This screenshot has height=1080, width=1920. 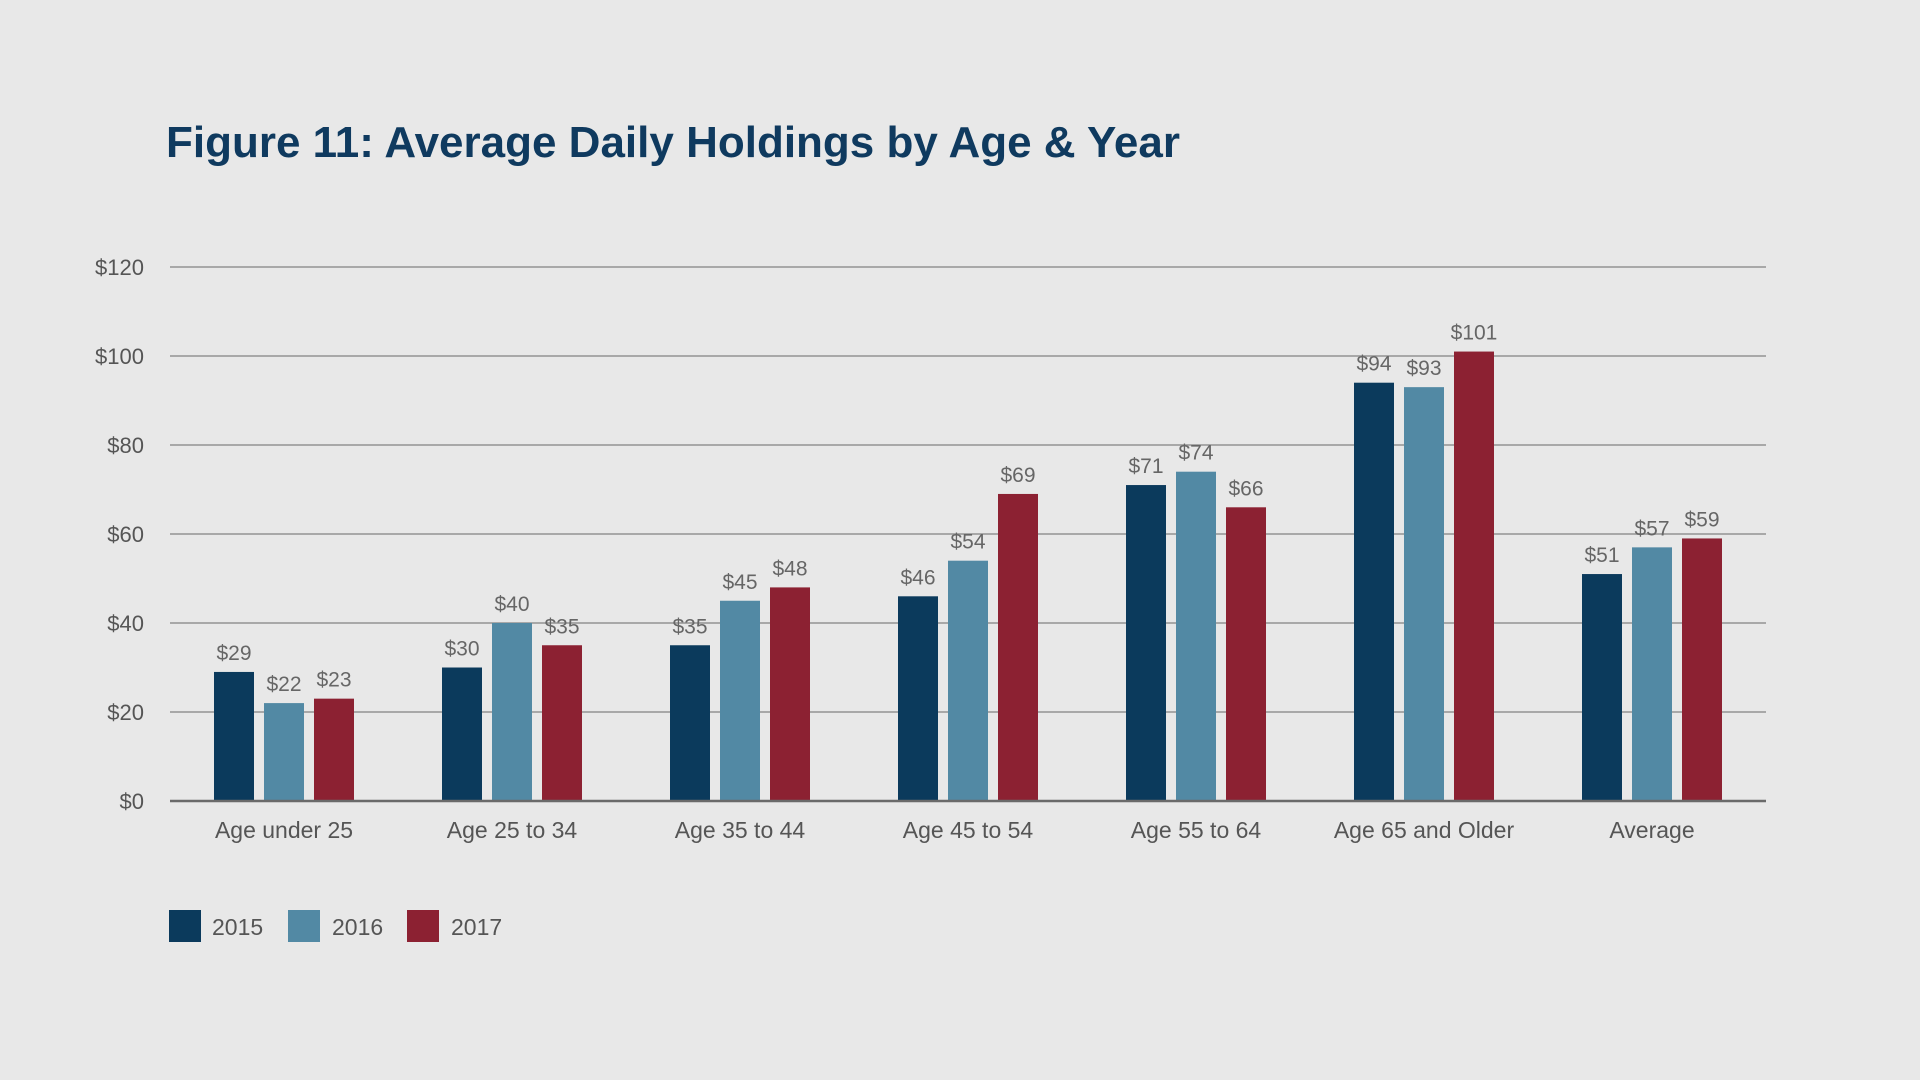 What do you see at coordinates (1145, 466) in the screenshot?
I see `data-label: $71` at bounding box center [1145, 466].